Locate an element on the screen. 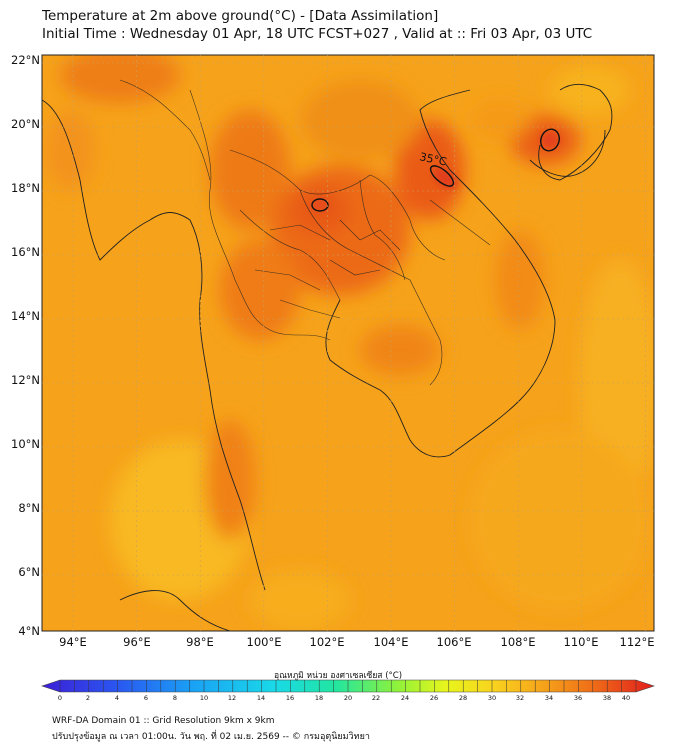 This screenshot has height=756, width=676. lon-label: 108°E is located at coordinates (518, 642).